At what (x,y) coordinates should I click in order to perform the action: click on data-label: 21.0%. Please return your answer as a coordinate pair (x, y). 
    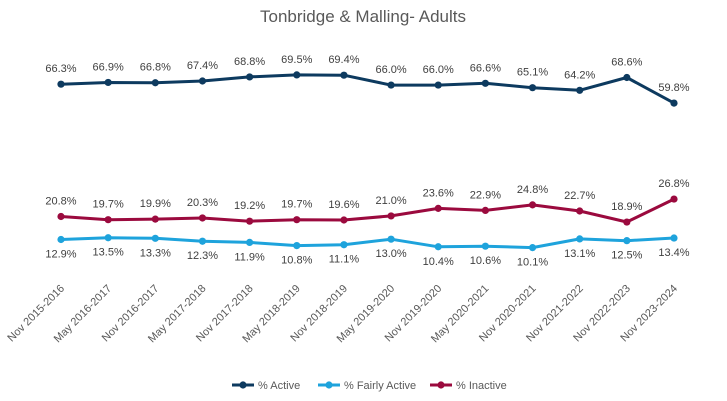
    Looking at the image, I should click on (390, 201).